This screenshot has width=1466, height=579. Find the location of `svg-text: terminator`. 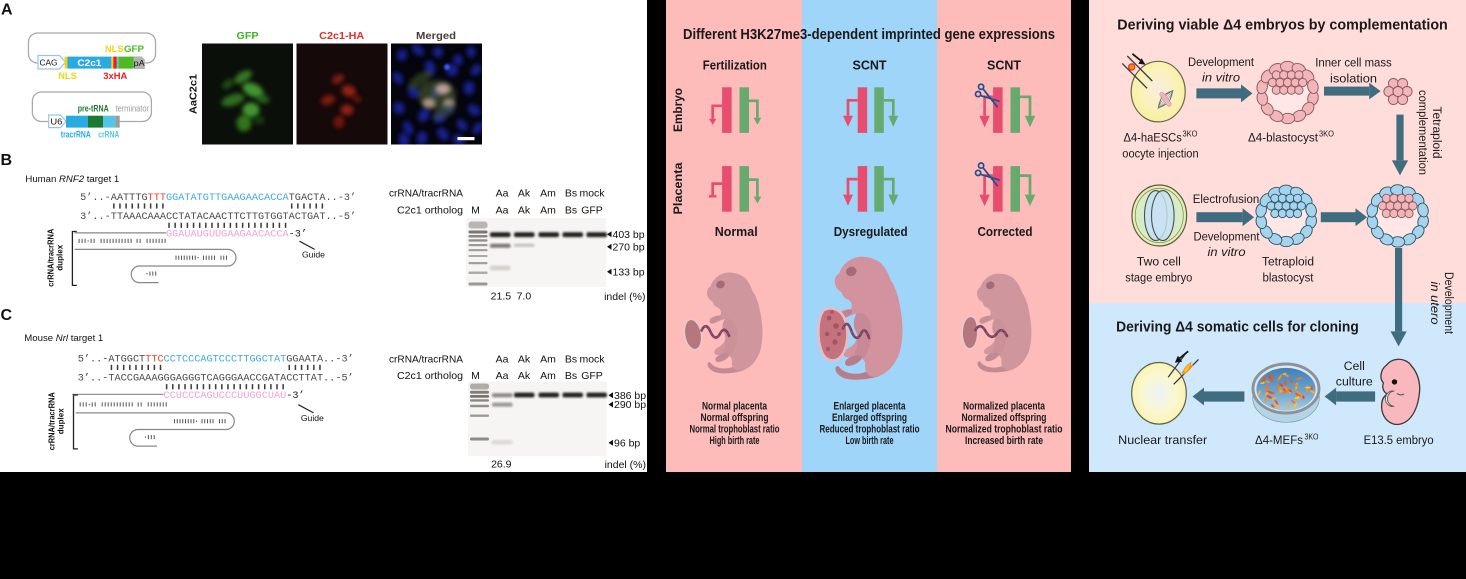

svg-text: terminator is located at coordinates (132, 108).